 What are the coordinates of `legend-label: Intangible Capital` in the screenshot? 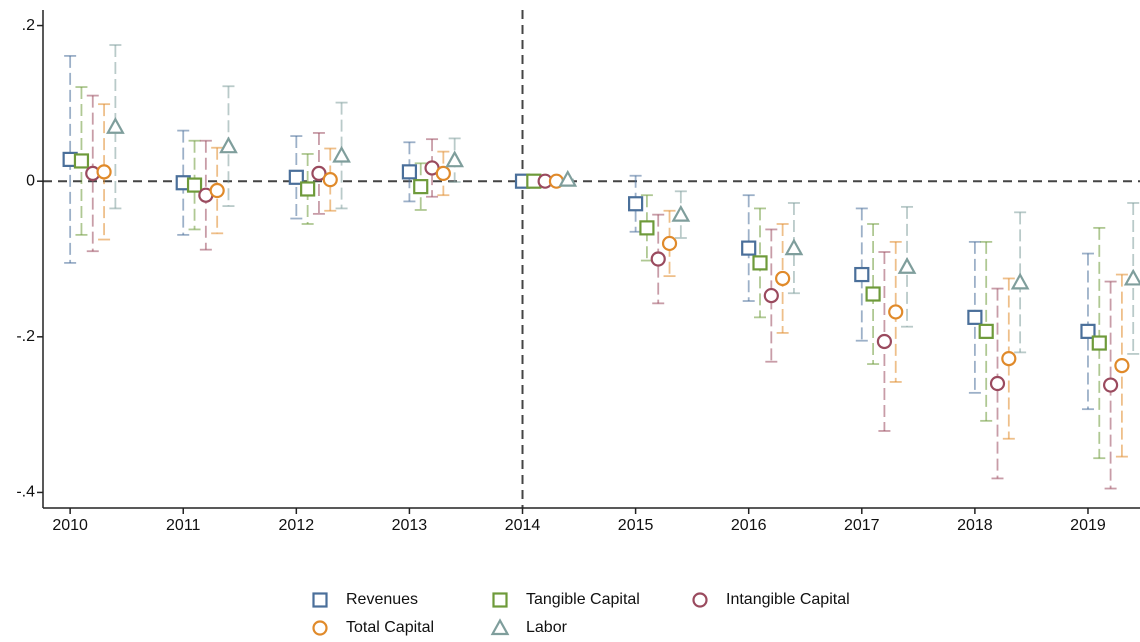 It's located at (788, 599).